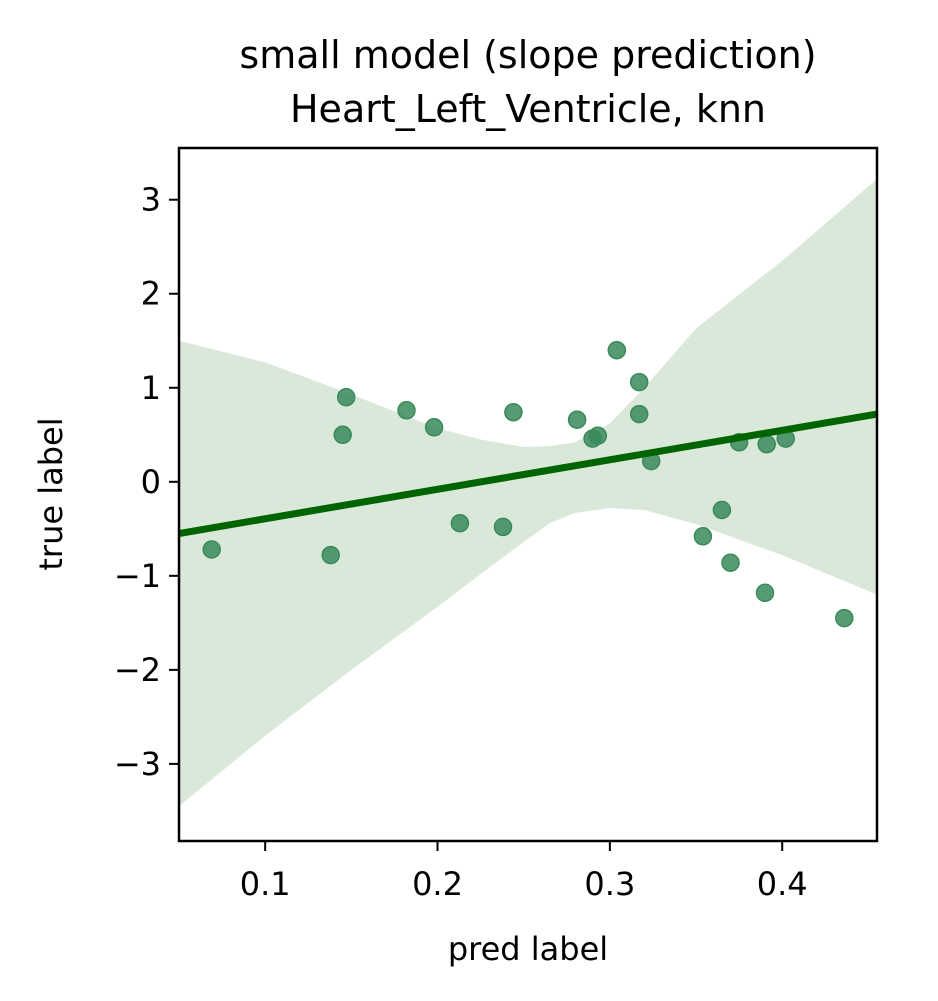 This screenshot has height=1001, width=938. I want to click on y-tick-label-2: −2, so click(137, 670).